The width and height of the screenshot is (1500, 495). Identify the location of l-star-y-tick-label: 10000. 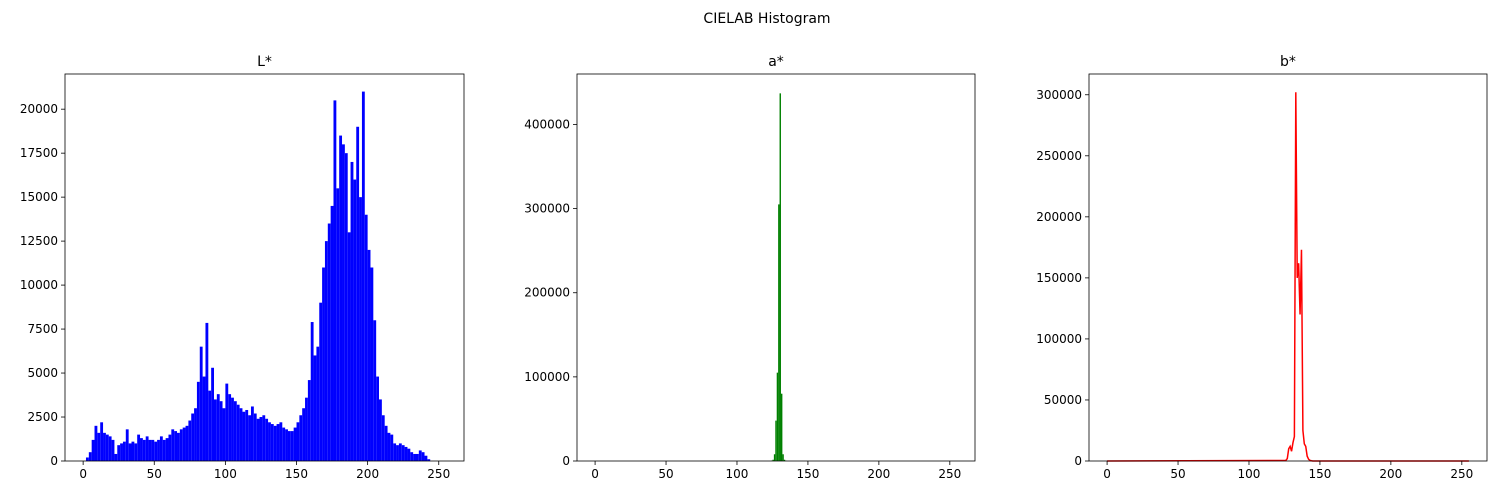
(39, 285).